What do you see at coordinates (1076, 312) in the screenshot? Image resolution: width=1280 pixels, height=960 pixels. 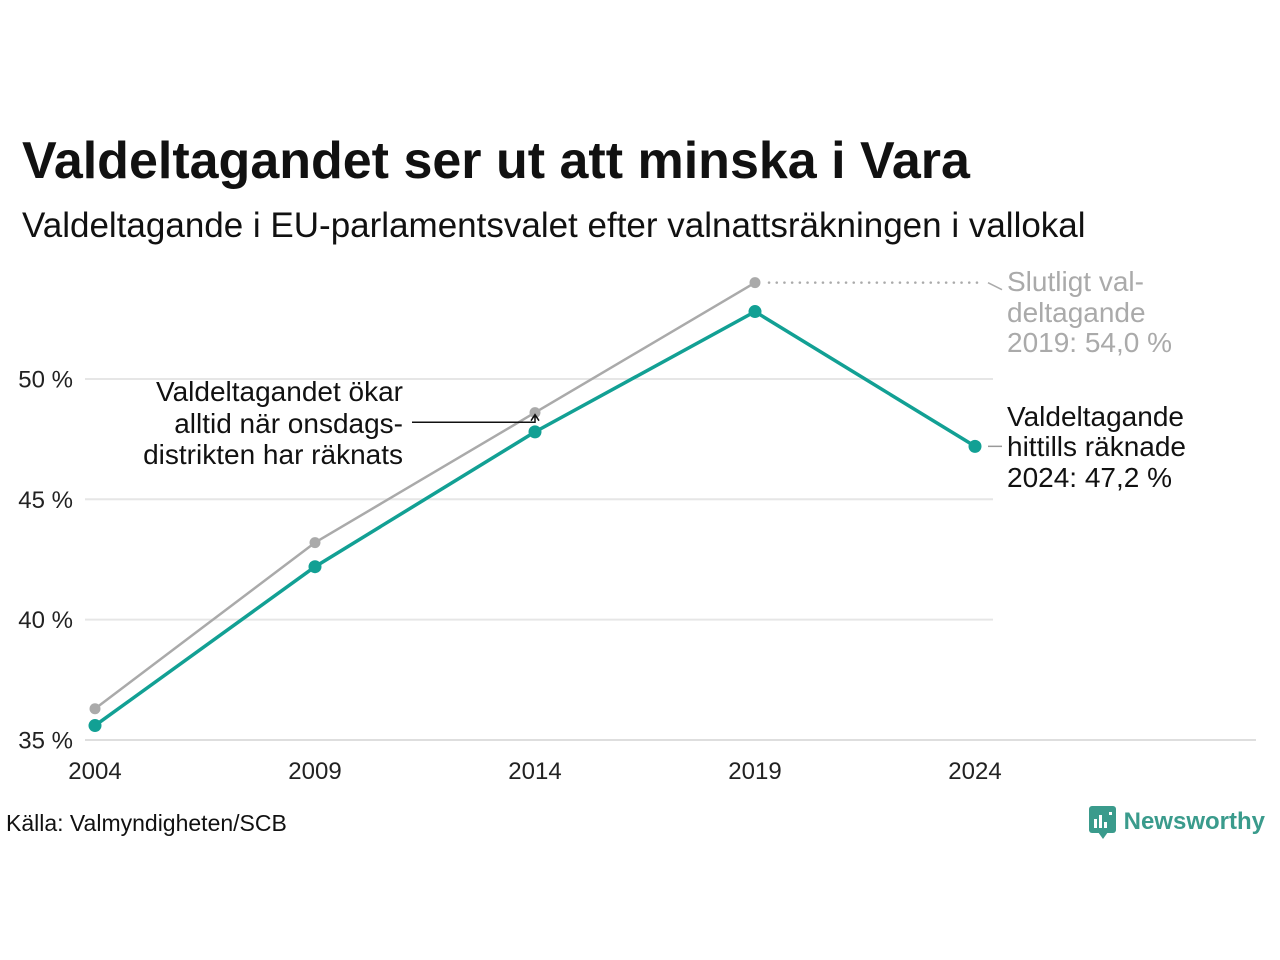 I see `final-turnout-label-line: deltagande` at bounding box center [1076, 312].